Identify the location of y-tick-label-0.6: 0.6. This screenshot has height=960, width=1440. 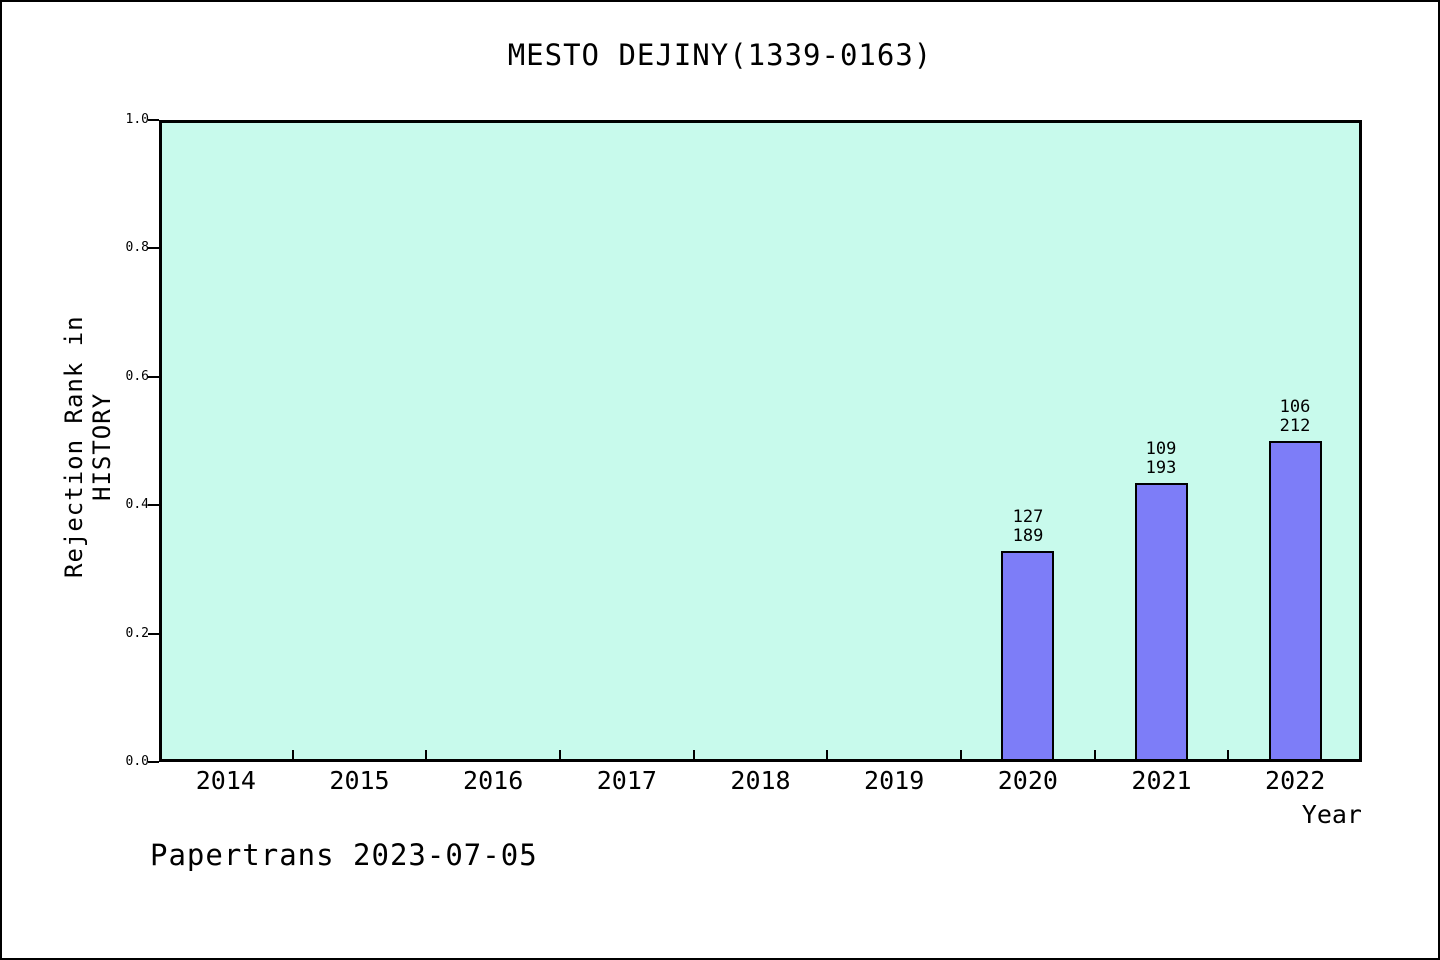
(137, 376).